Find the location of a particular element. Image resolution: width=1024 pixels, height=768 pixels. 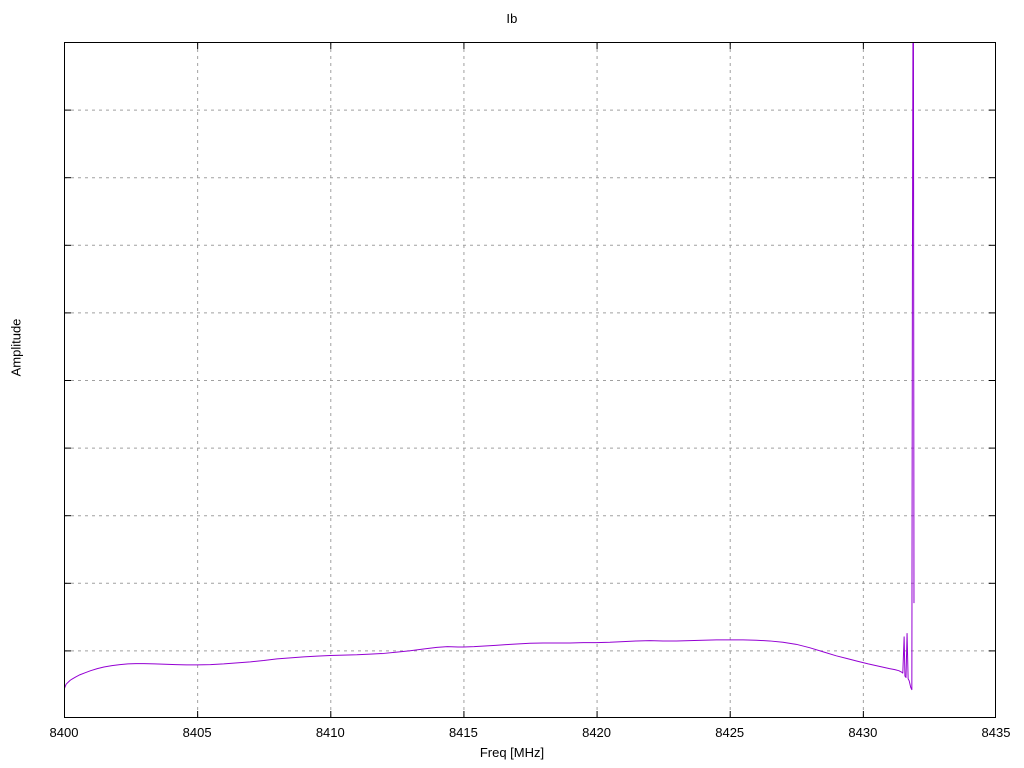

x-tick-label: 8405 is located at coordinates (197, 732).